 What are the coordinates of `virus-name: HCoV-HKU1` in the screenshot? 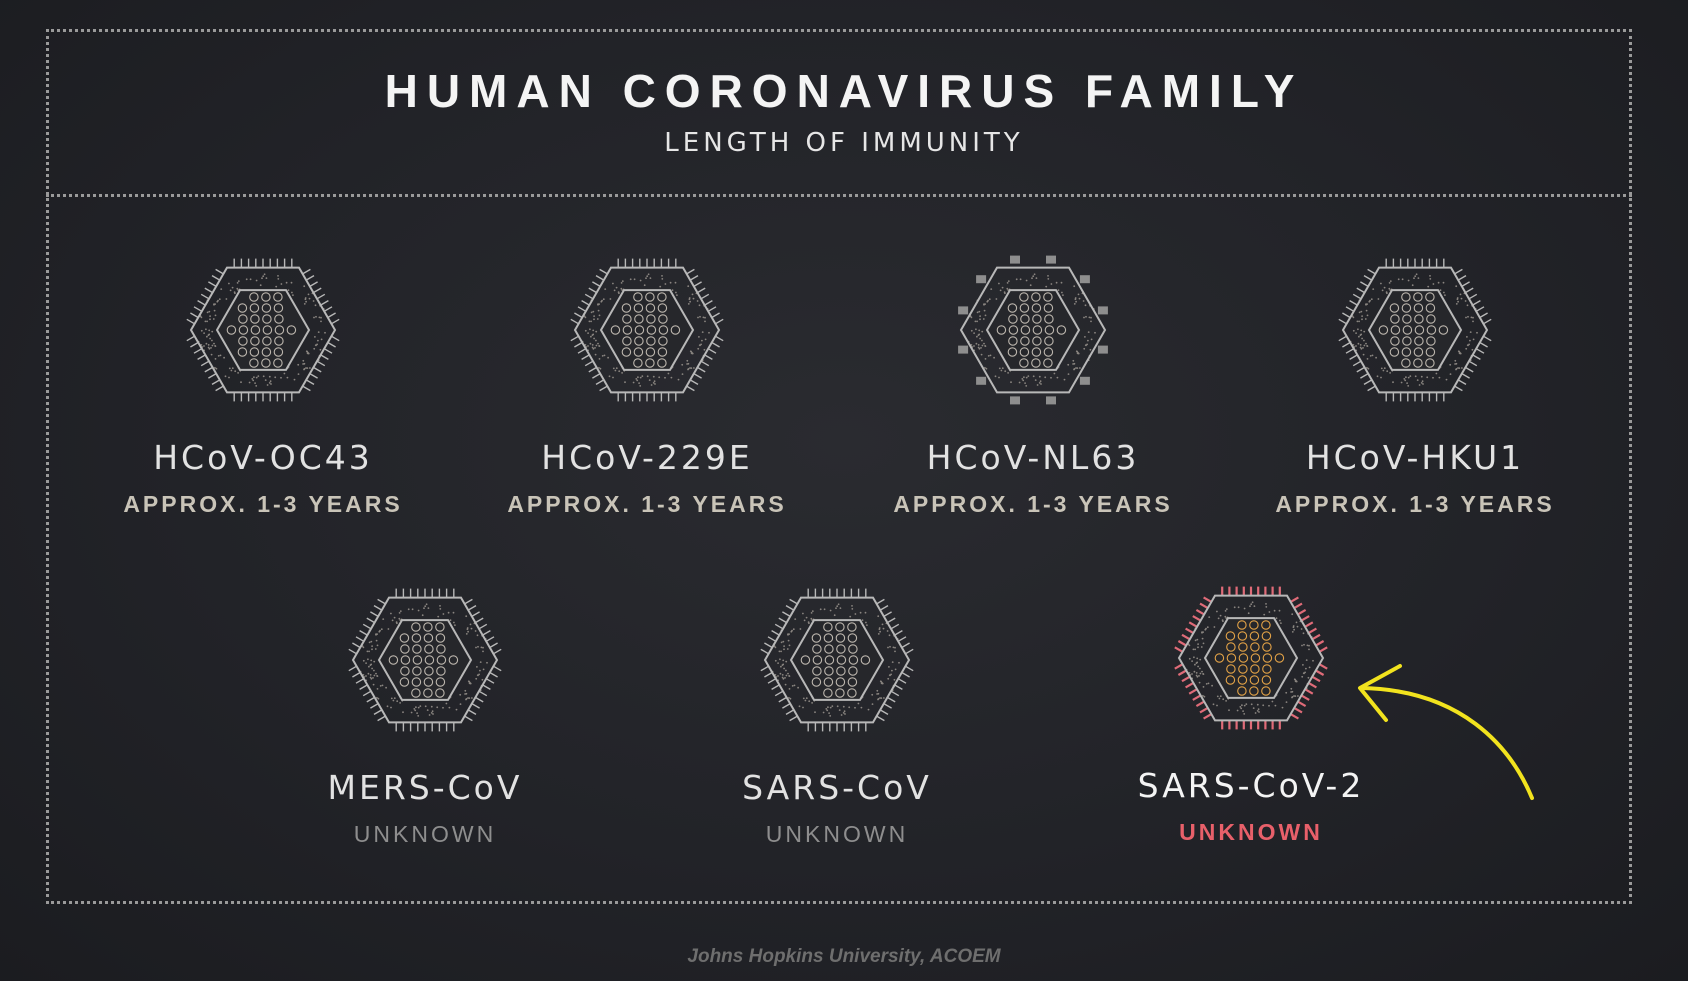 It's located at (1415, 457).